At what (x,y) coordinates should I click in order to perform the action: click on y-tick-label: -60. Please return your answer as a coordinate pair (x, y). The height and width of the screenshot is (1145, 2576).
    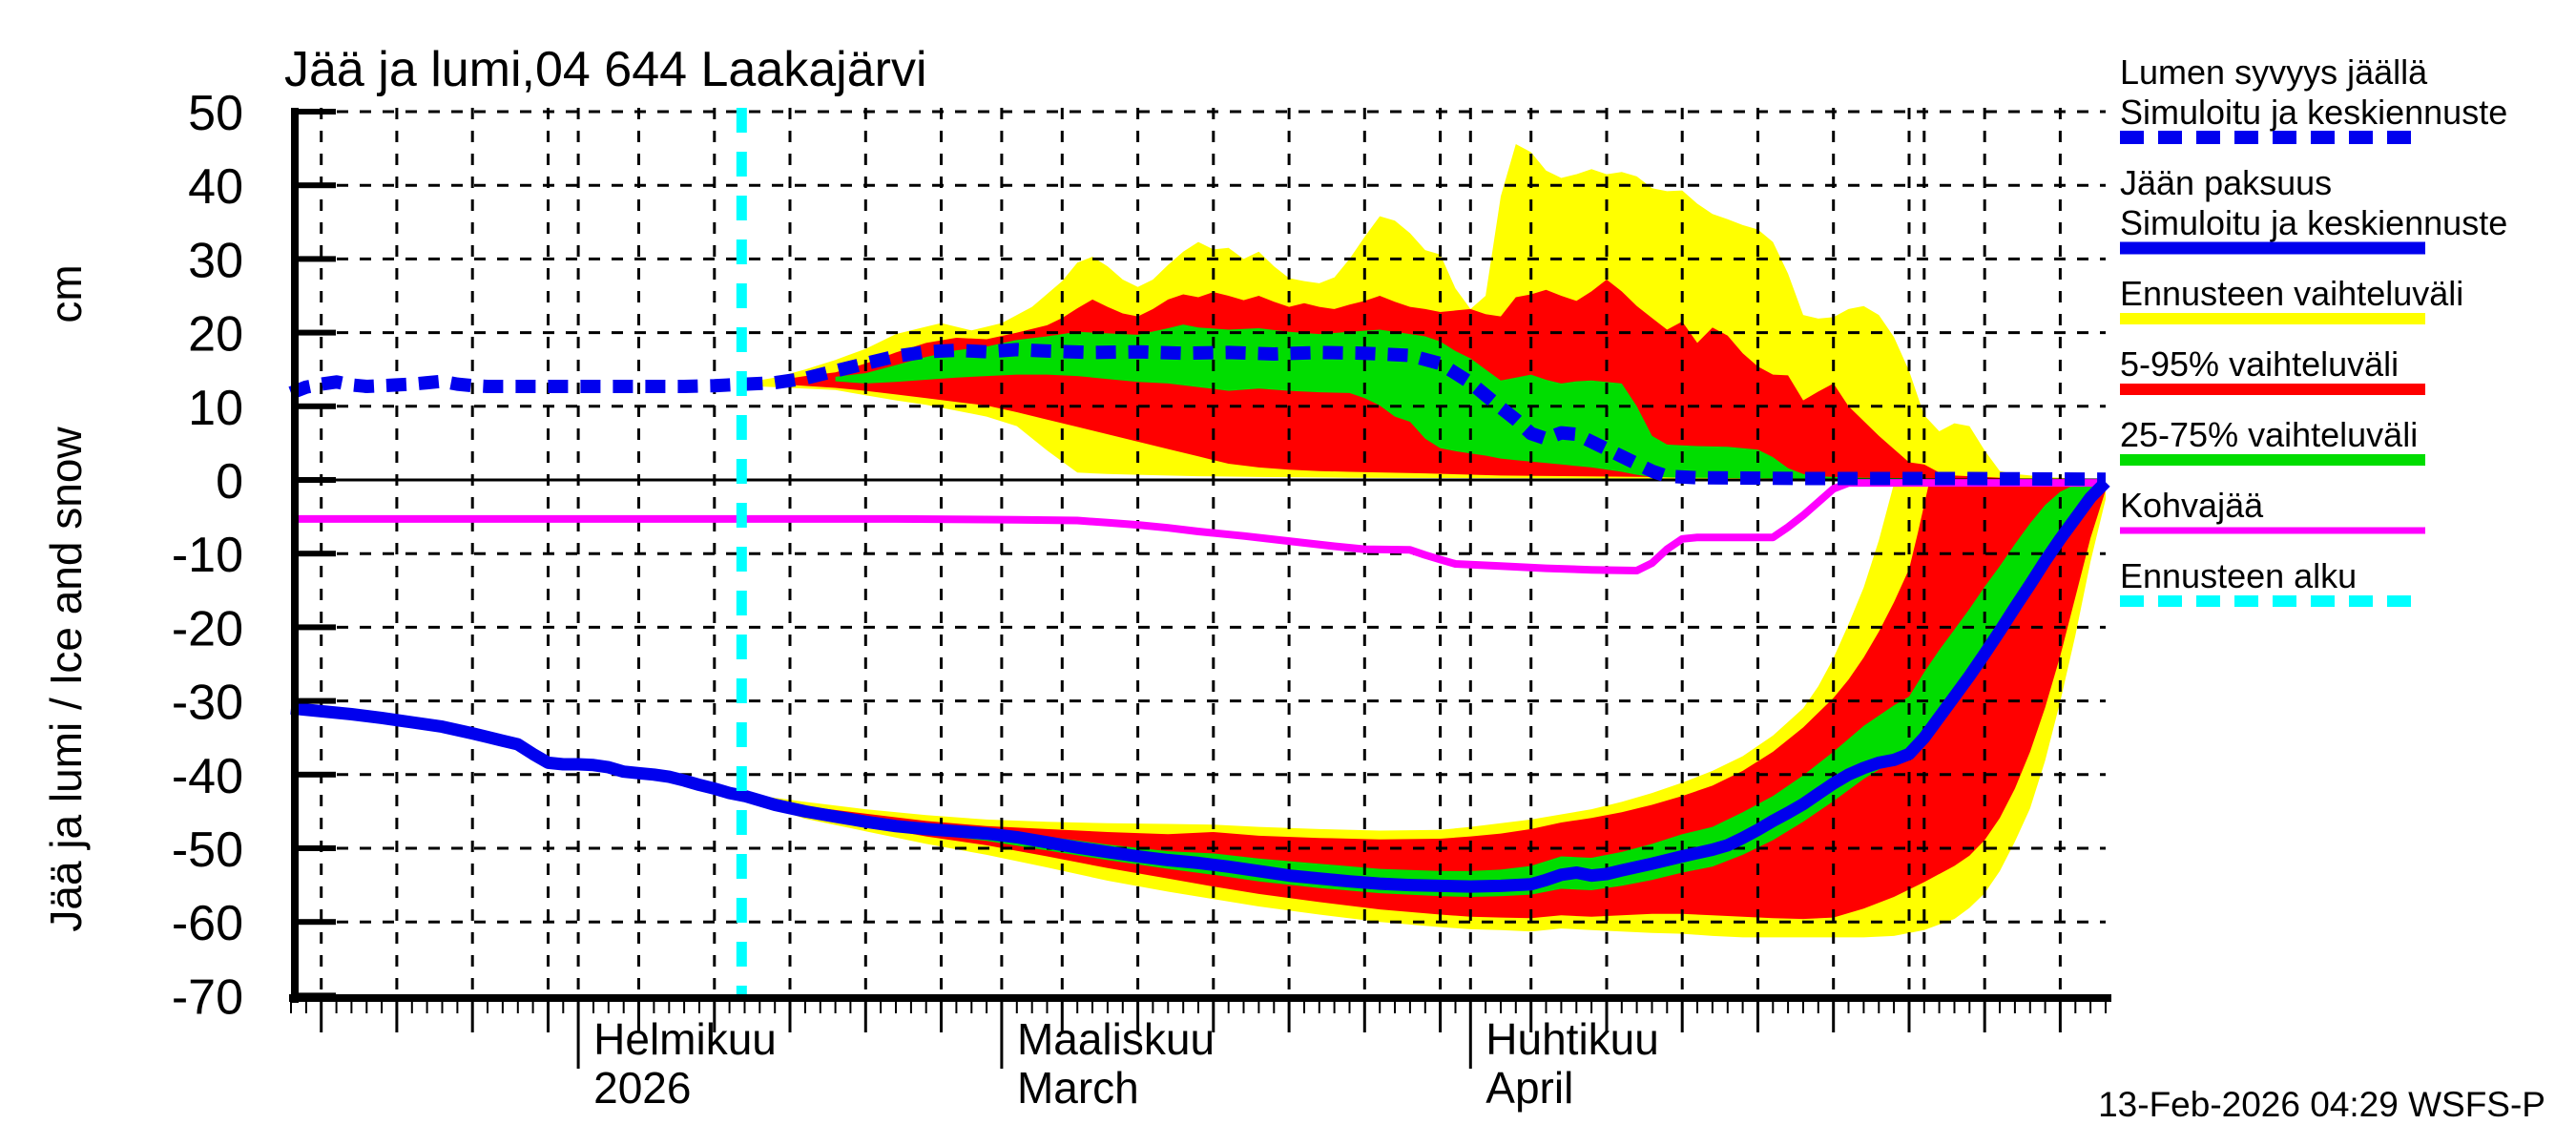
    Looking at the image, I should click on (207, 923).